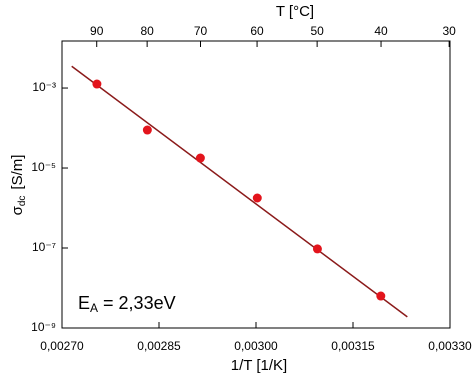 The image size is (474, 376). What do you see at coordinates (257, 31) in the screenshot?
I see `top-tick-label: 60` at bounding box center [257, 31].